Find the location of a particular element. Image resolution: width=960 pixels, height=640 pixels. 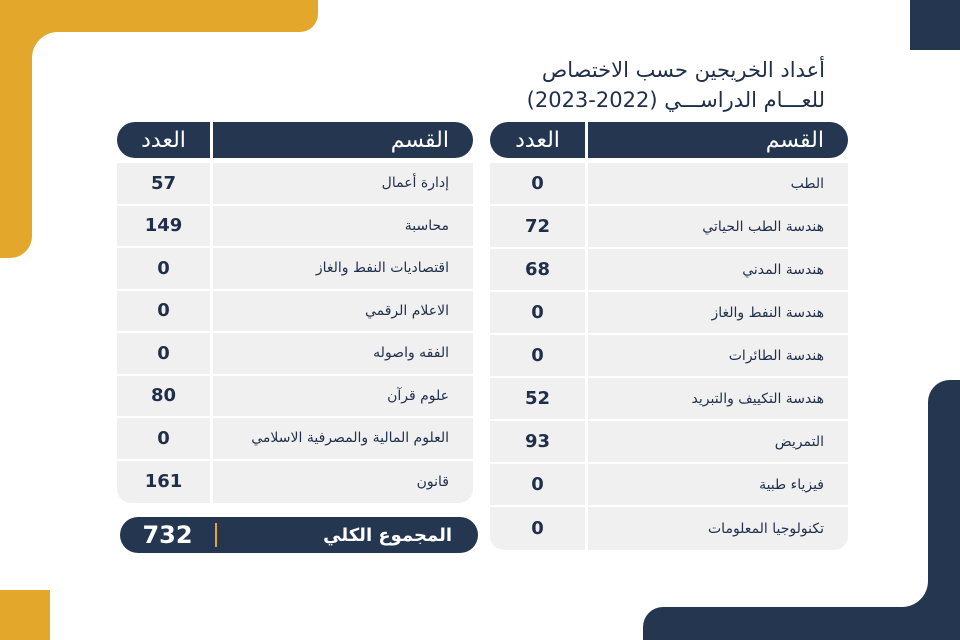

total-value: 732 is located at coordinates (167, 535).